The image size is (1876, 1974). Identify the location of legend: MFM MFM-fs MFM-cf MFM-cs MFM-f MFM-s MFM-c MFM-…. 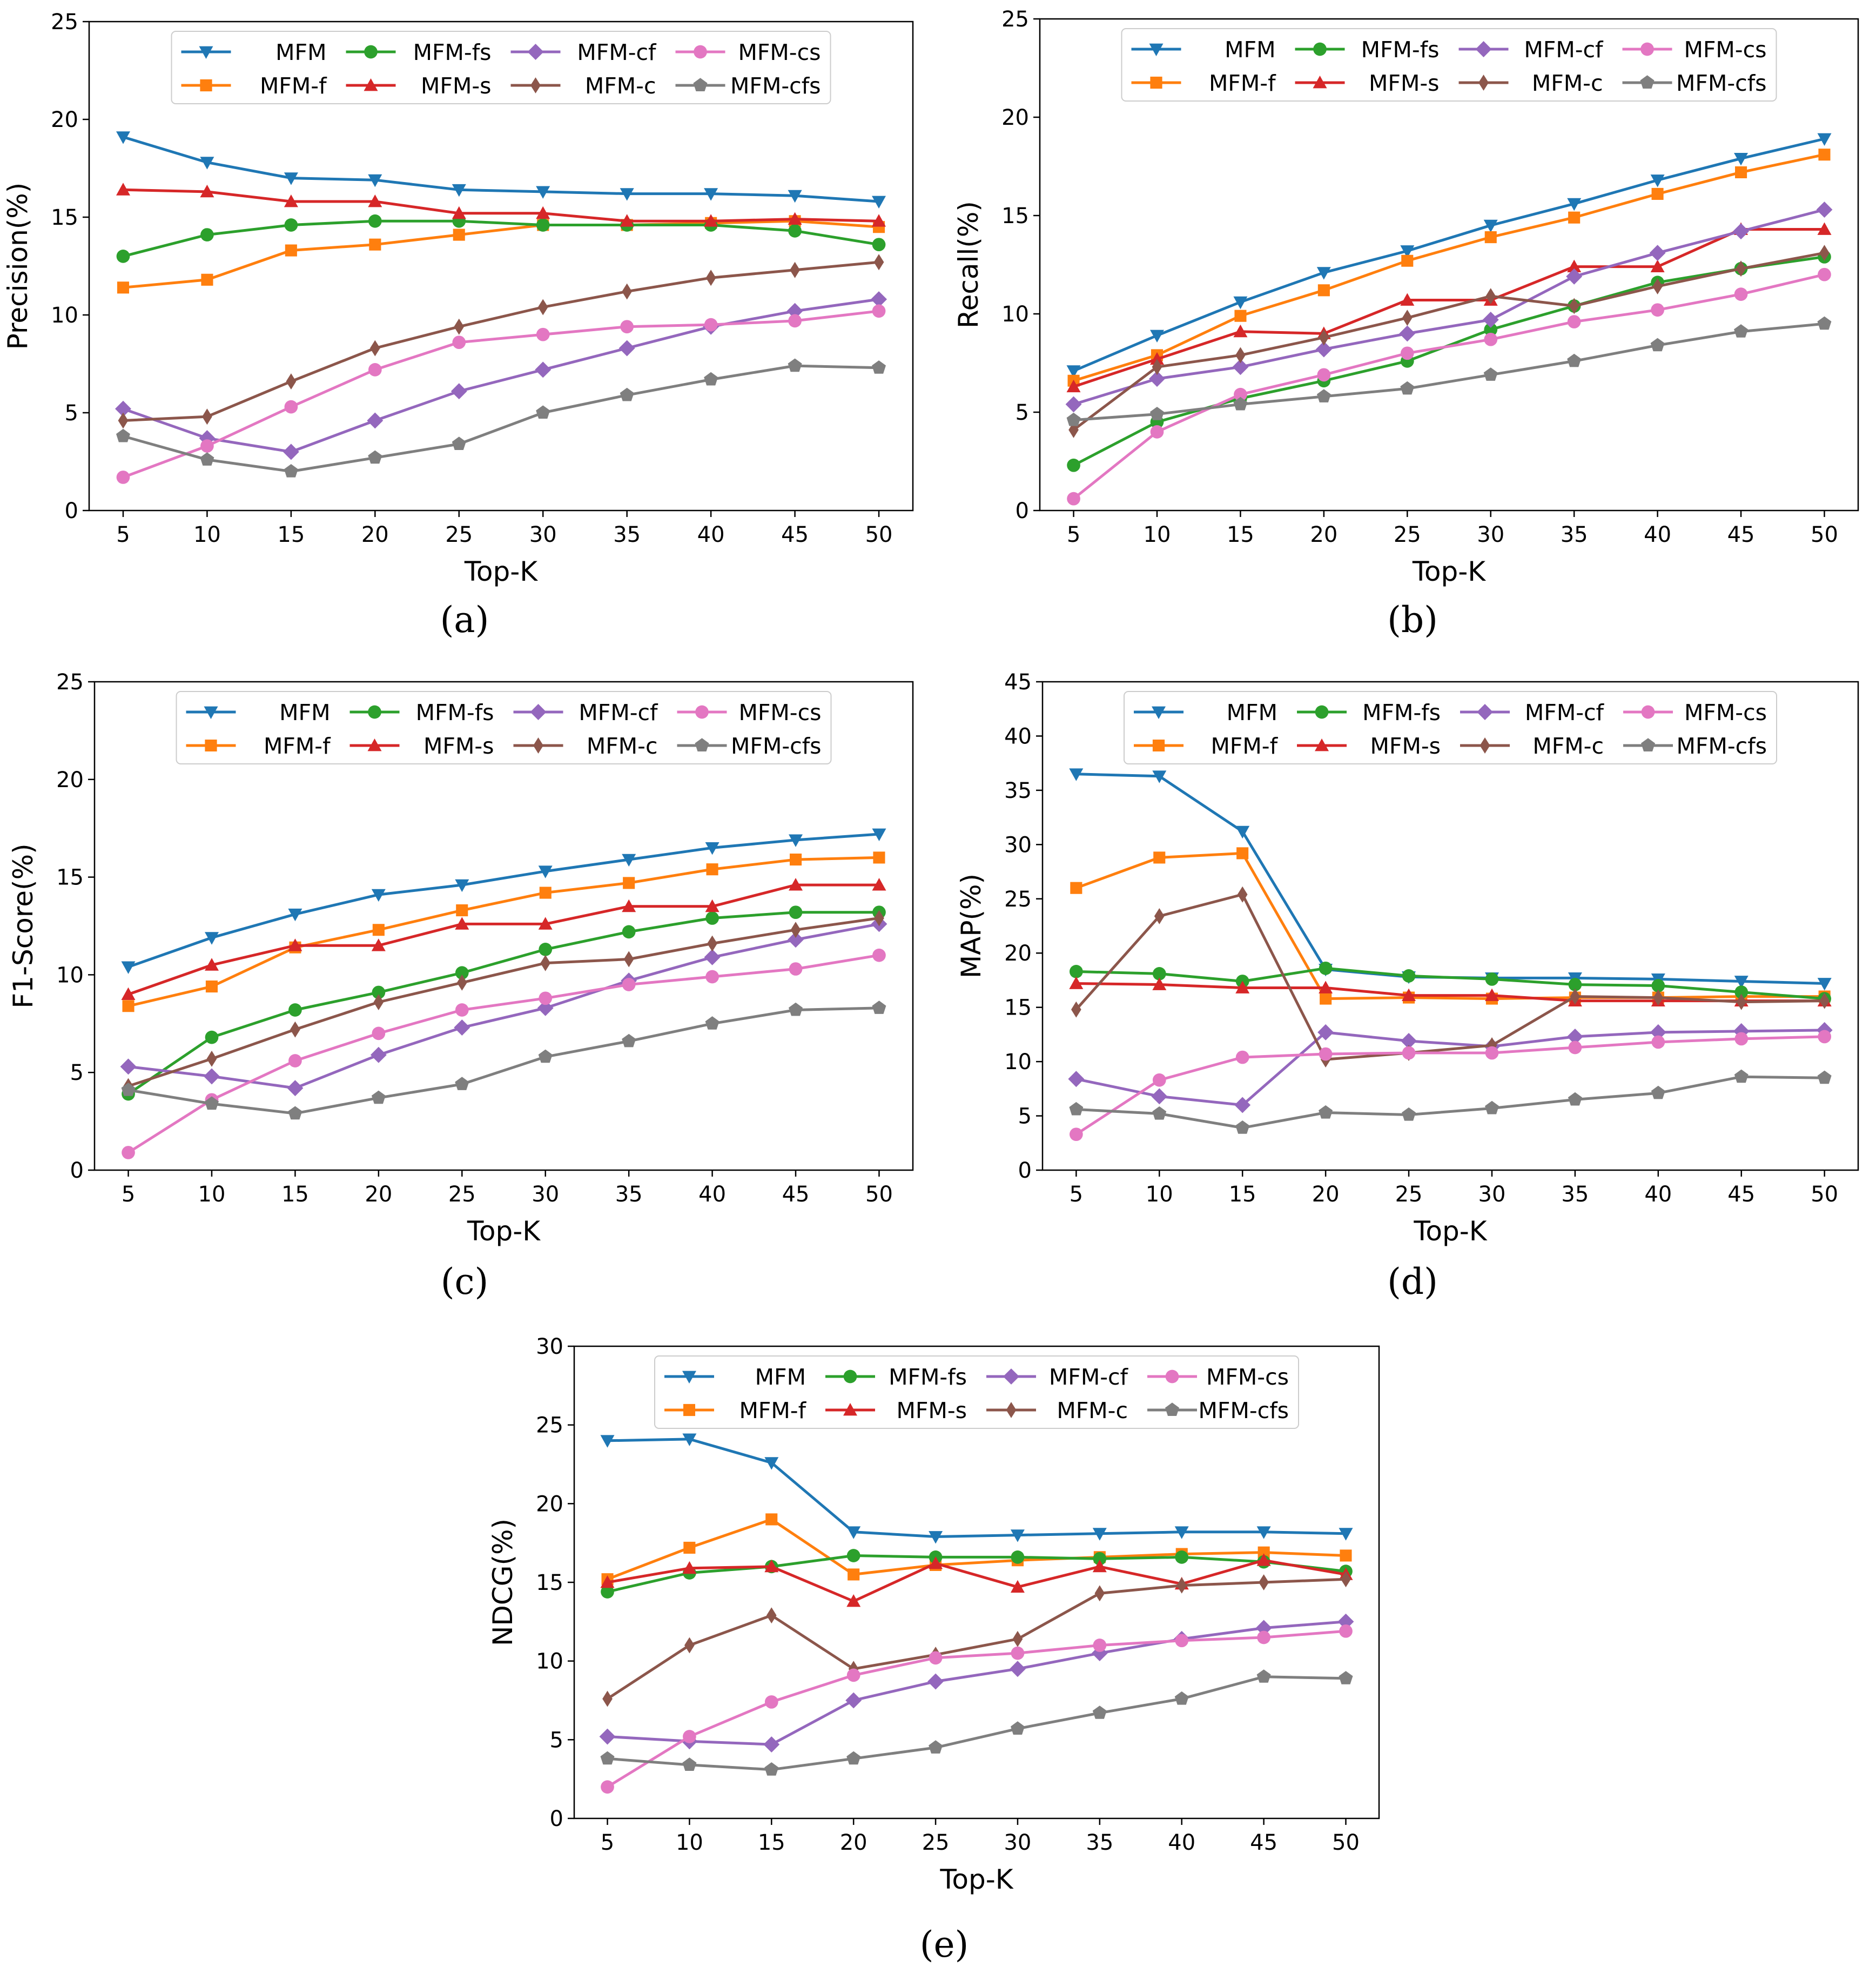
(1450, 727).